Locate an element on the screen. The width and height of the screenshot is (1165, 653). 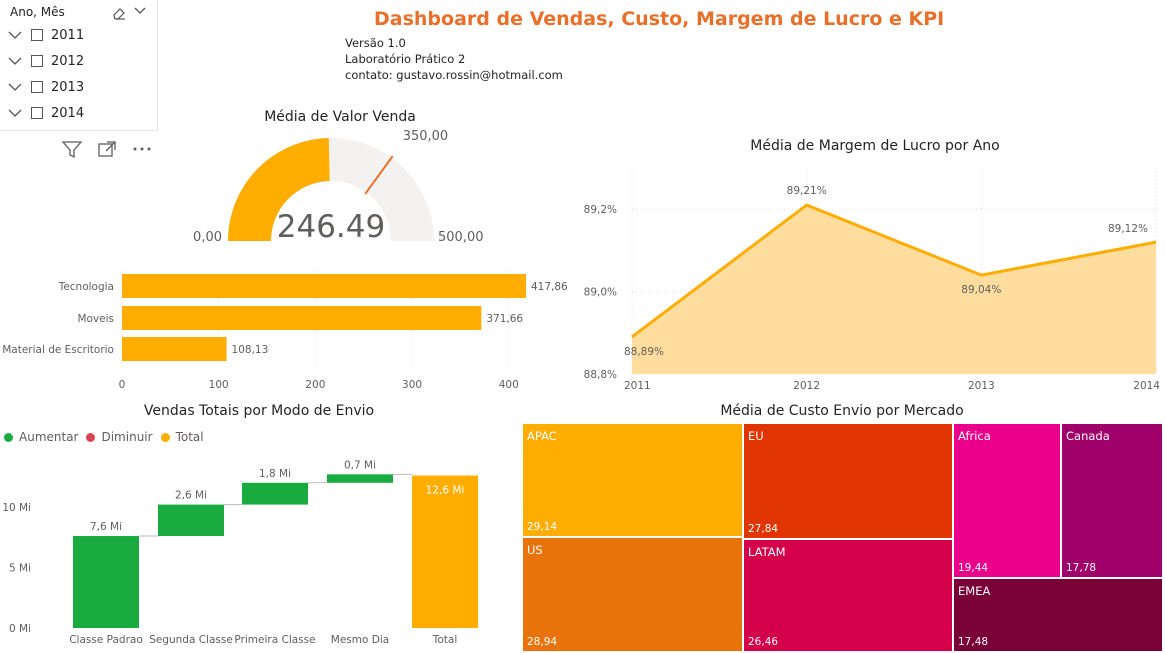
waterfall-legend: Aumentar Diminuir Total is located at coordinates (104, 437).